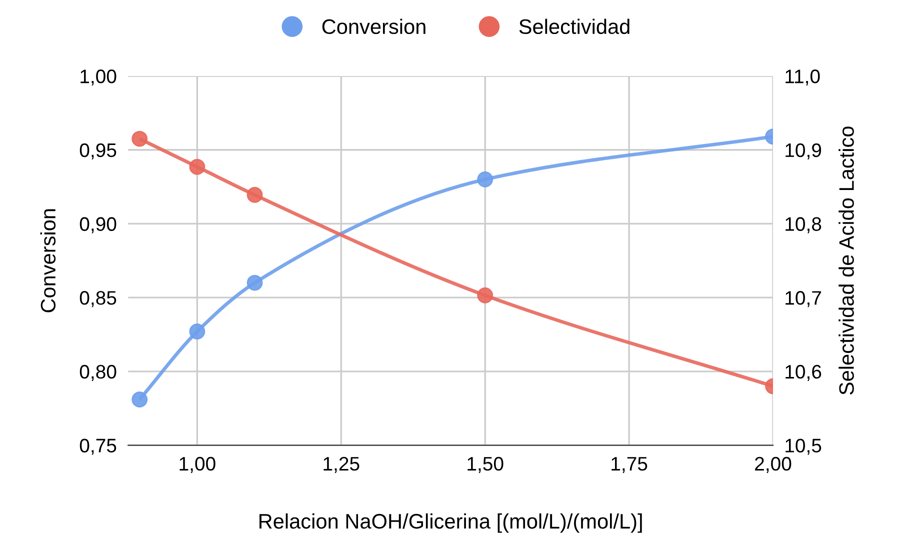 The image size is (902, 543). Describe the element at coordinates (804, 446) in the screenshot. I see `y2-tick-label: 10,5` at that location.